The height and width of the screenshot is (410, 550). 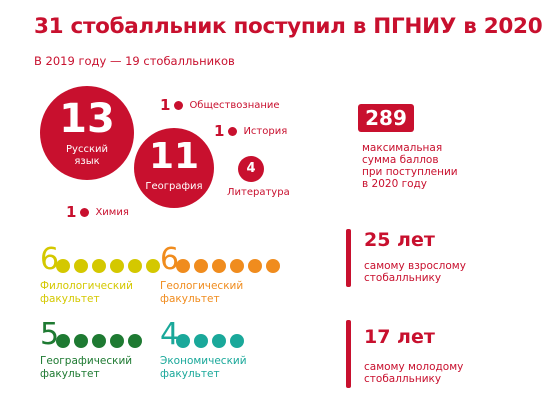 I want to click on oldest-text-line1: самому взрослому, so click(x=415, y=266).